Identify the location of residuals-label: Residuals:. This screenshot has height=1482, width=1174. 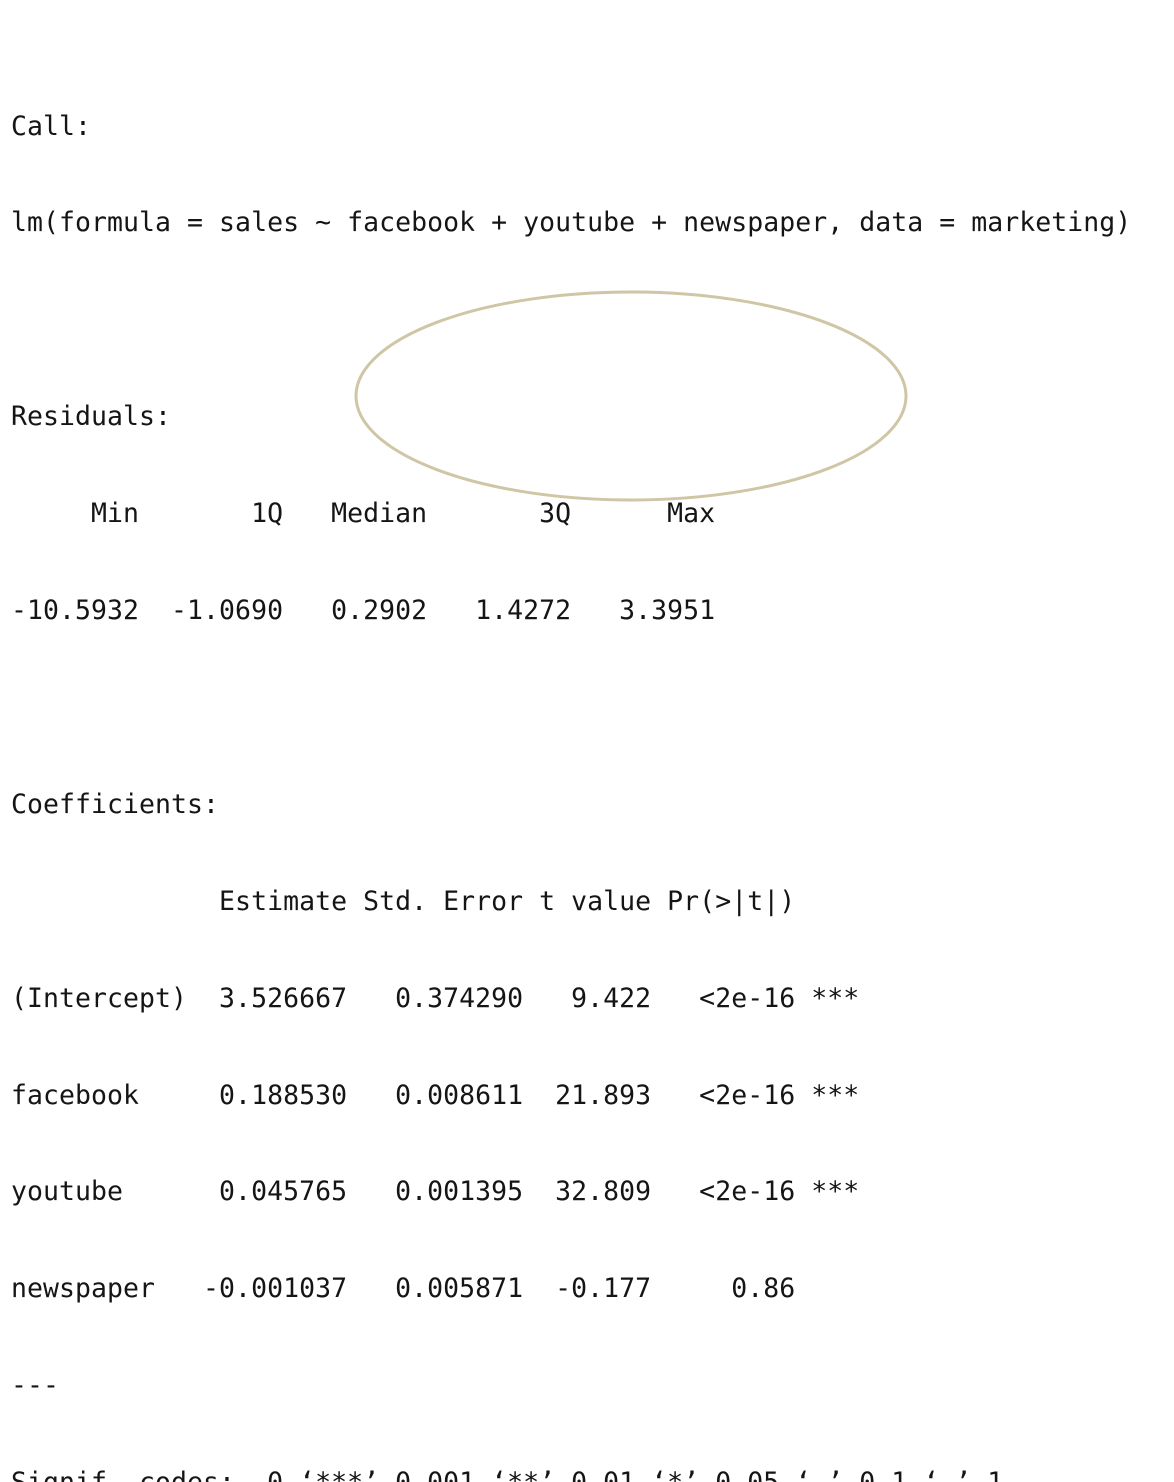
(91, 417).